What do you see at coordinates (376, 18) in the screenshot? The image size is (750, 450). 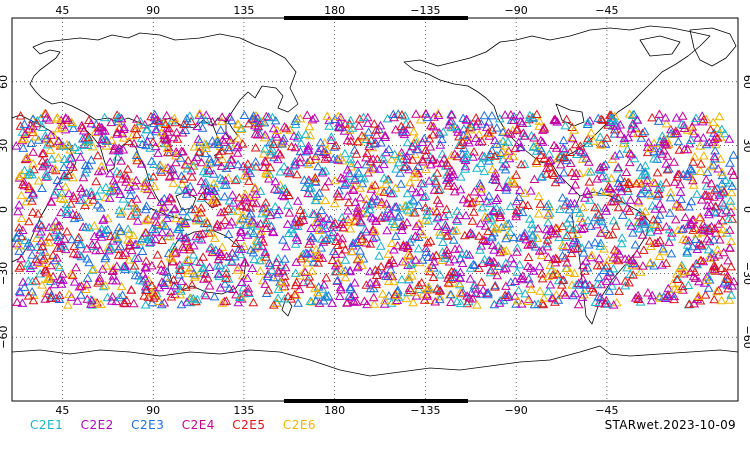 I see `map-frame-top-bar` at bounding box center [376, 18].